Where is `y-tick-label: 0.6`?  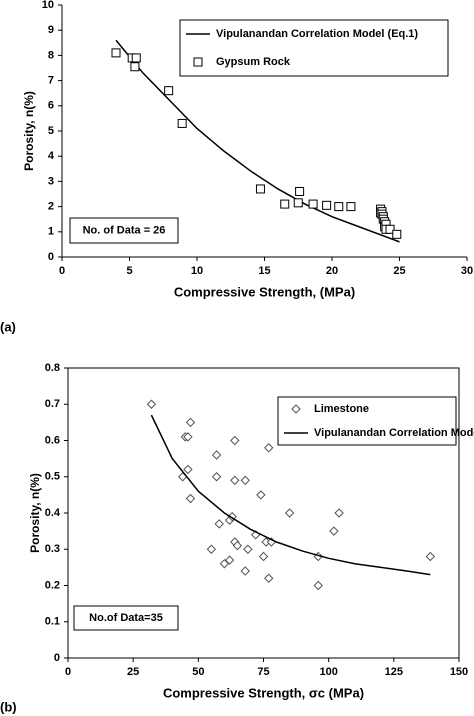 y-tick-label: 0.6 is located at coordinates (52, 440).